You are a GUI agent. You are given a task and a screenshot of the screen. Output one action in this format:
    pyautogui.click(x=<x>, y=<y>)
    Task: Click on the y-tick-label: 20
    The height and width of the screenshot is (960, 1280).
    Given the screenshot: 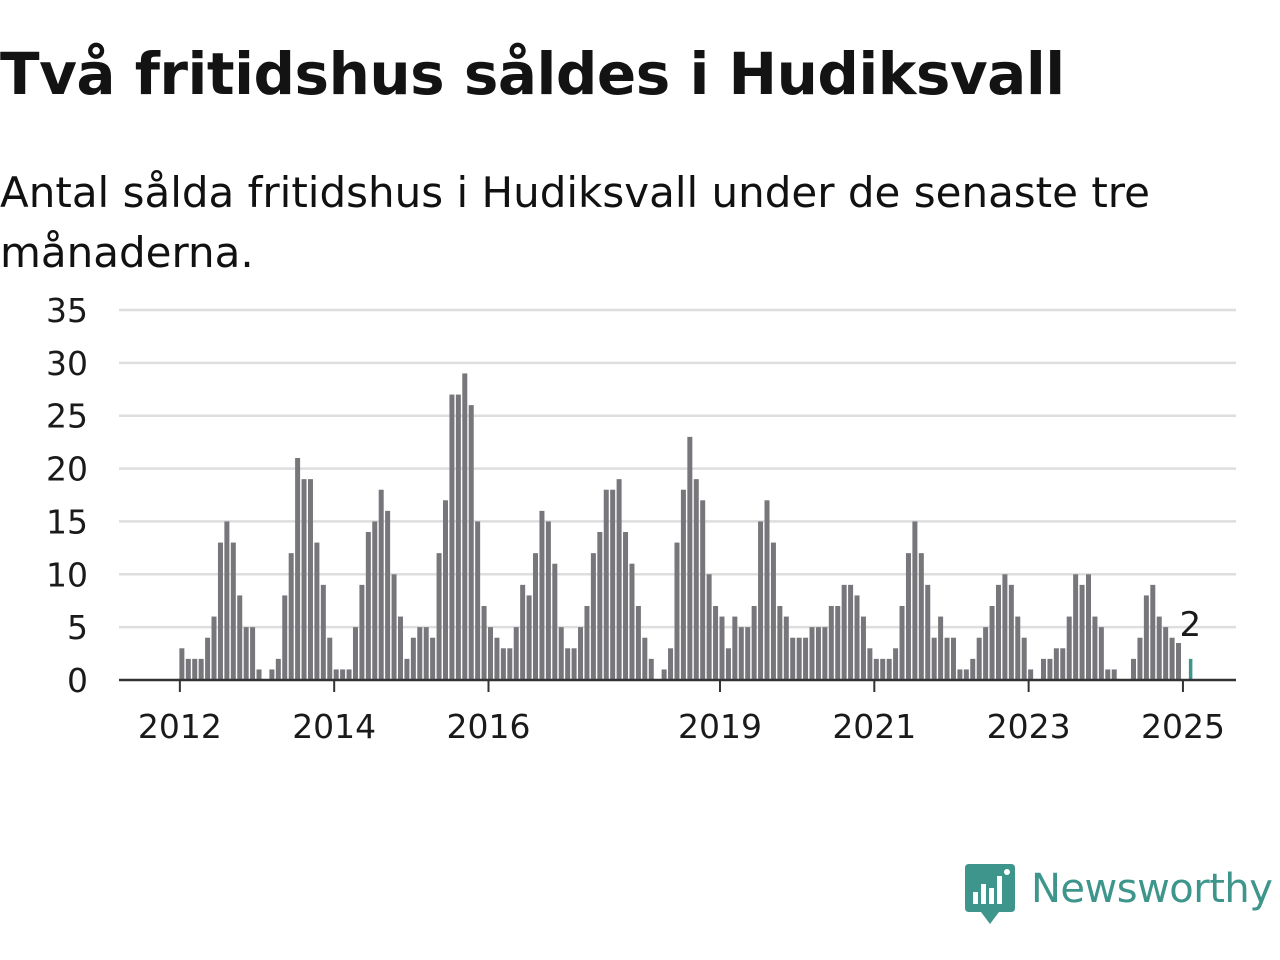 What is the action you would take?
    pyautogui.click(x=67, y=469)
    